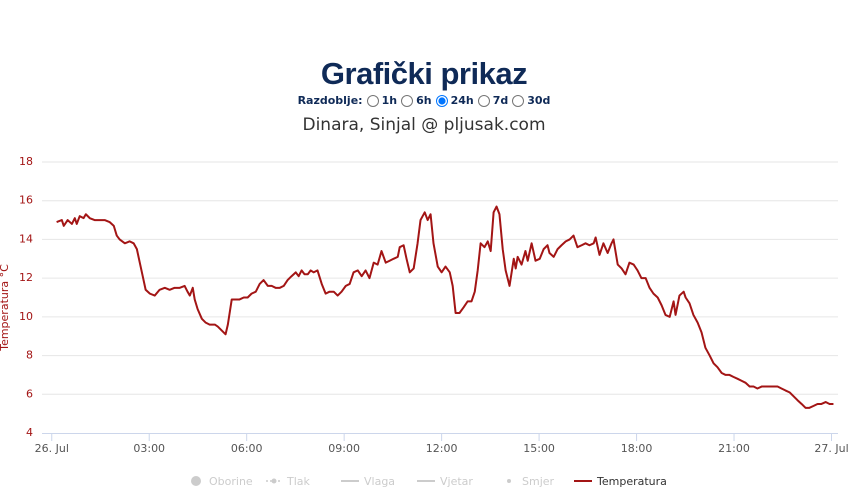 Image resolution: width=848 pixels, height=500 pixels. What do you see at coordinates (26, 200) in the screenshot?
I see `y-tick-label: 16` at bounding box center [26, 200].